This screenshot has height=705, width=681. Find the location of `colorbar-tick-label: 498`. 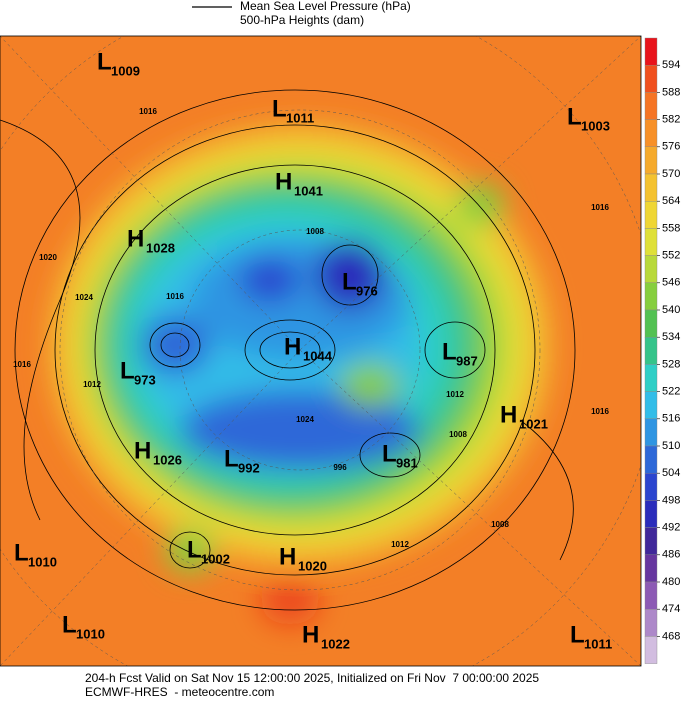

colorbar-tick-label: 498 is located at coordinates (671, 500).